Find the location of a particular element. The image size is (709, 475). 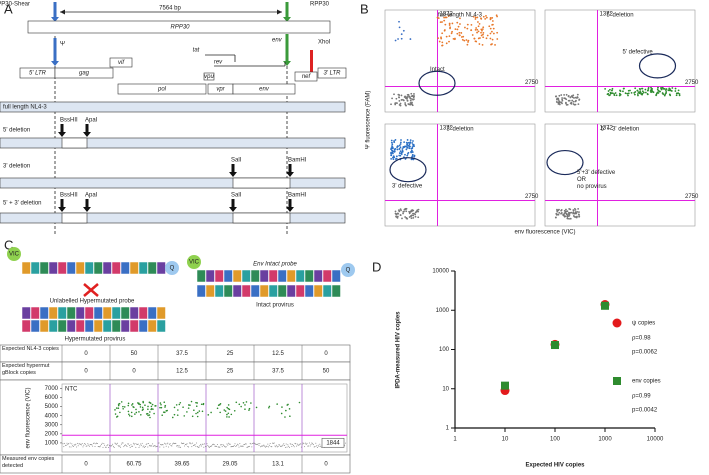

y-tick-label: 10000 is located at coordinates (440, 272).